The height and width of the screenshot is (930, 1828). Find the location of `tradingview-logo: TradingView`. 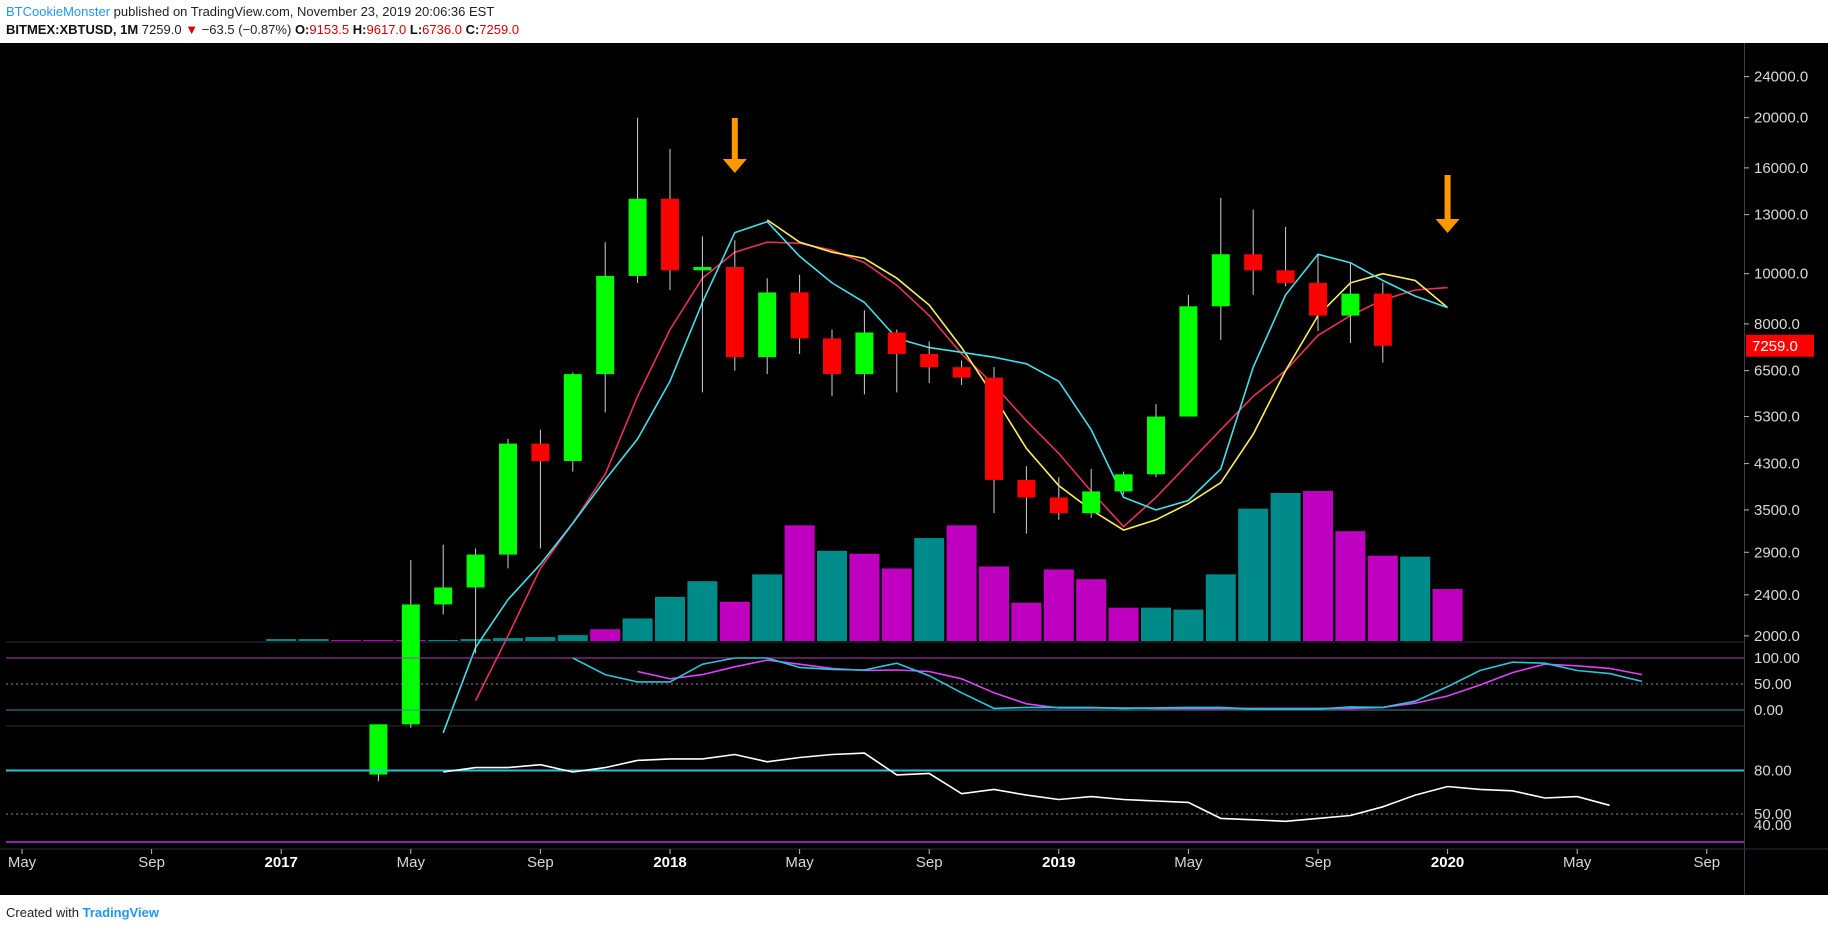

tradingview-logo: TradingView is located at coordinates (120, 912).